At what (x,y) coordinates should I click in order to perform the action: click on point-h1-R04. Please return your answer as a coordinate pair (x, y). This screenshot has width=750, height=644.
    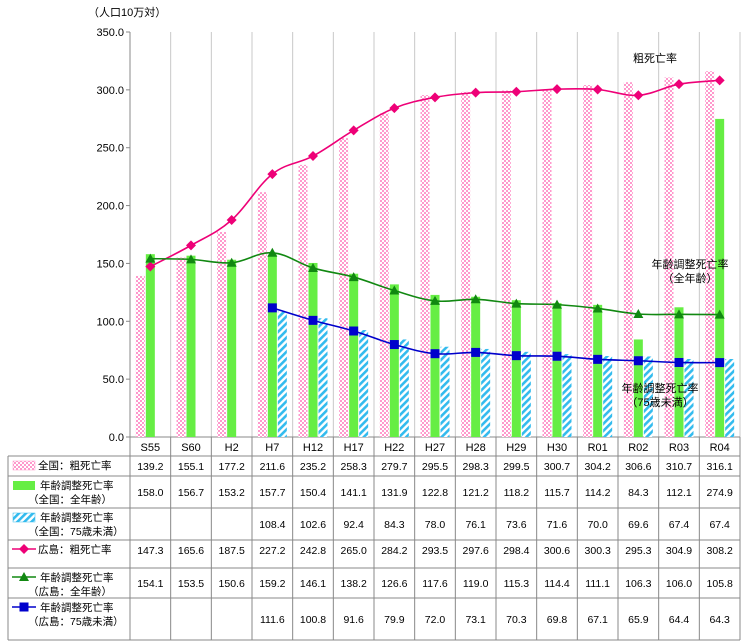
    Looking at the image, I should click on (719, 80).